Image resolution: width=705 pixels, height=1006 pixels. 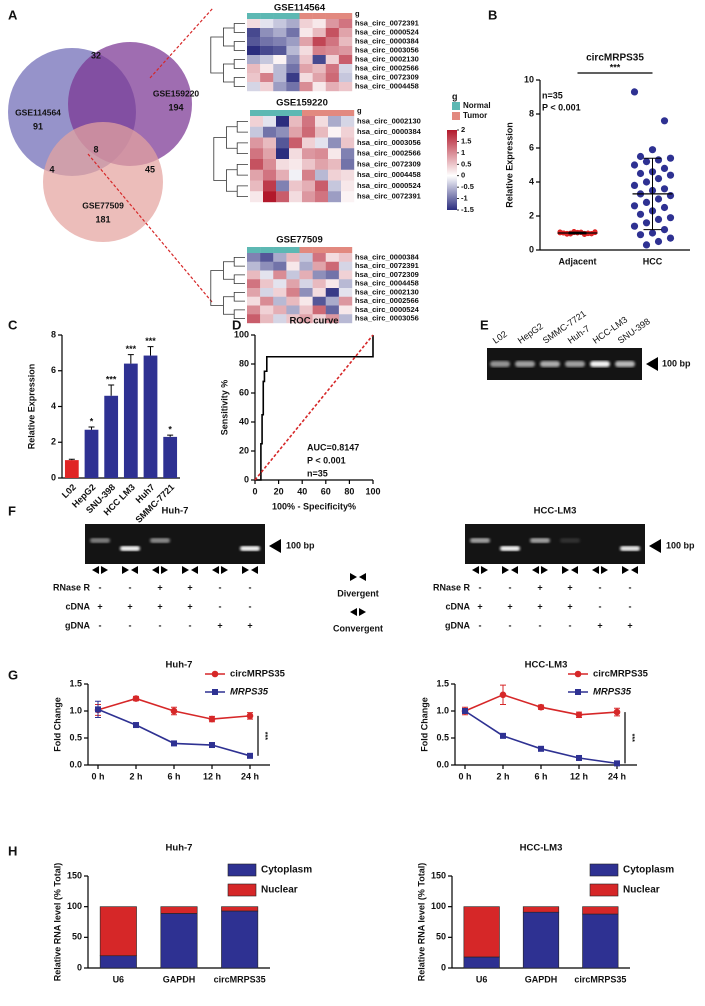 What do you see at coordinates (387, 76) in the screenshot?
I see `row-label: hsa_circ_0072309` at bounding box center [387, 76].